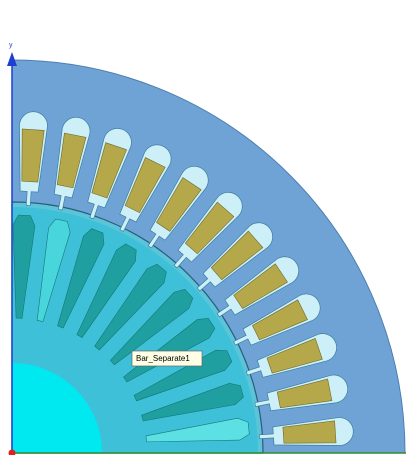  Describe the element at coordinates (163, 358) in the screenshot. I see `tooltip-text: Bar_Separate1` at that location.